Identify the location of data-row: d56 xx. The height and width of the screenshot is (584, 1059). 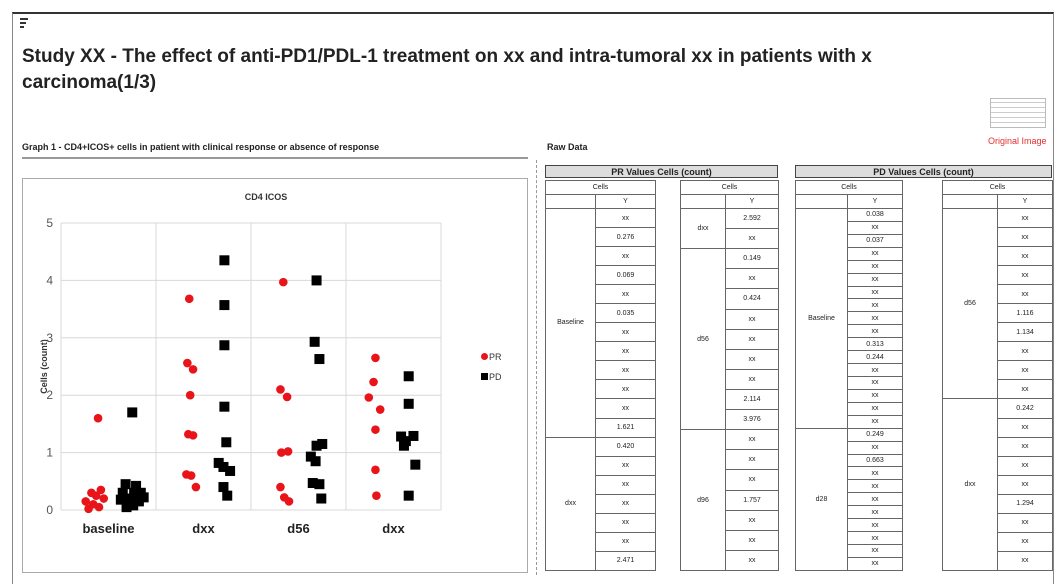
(997, 303).